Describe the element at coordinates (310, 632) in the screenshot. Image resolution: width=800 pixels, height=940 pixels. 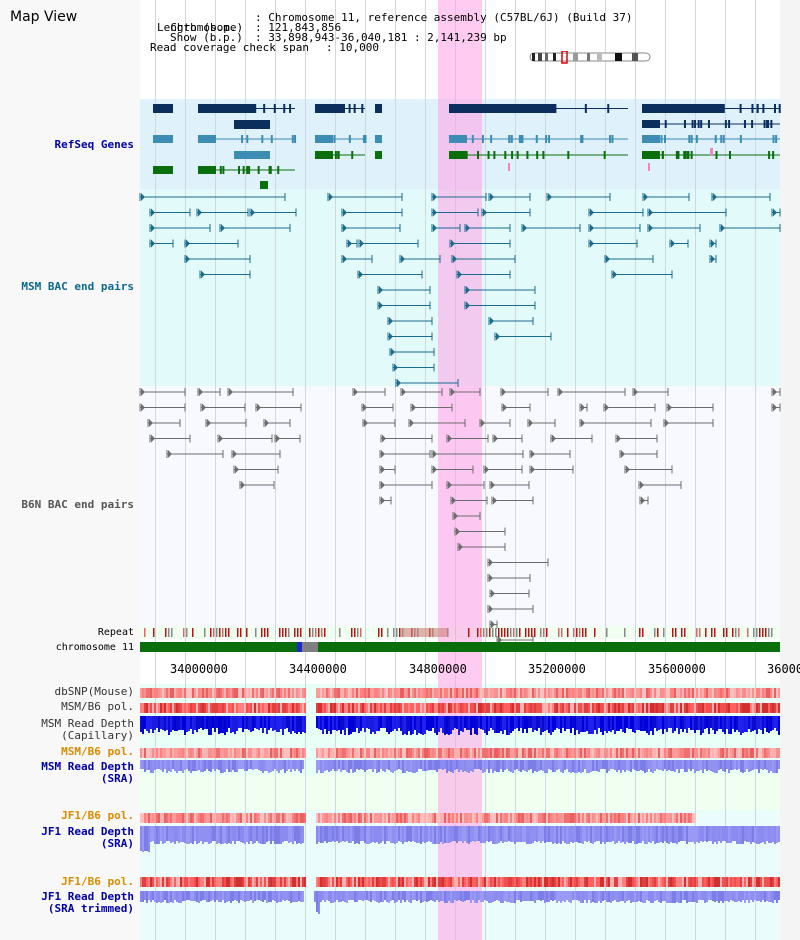
I see `repeat-element` at that location.